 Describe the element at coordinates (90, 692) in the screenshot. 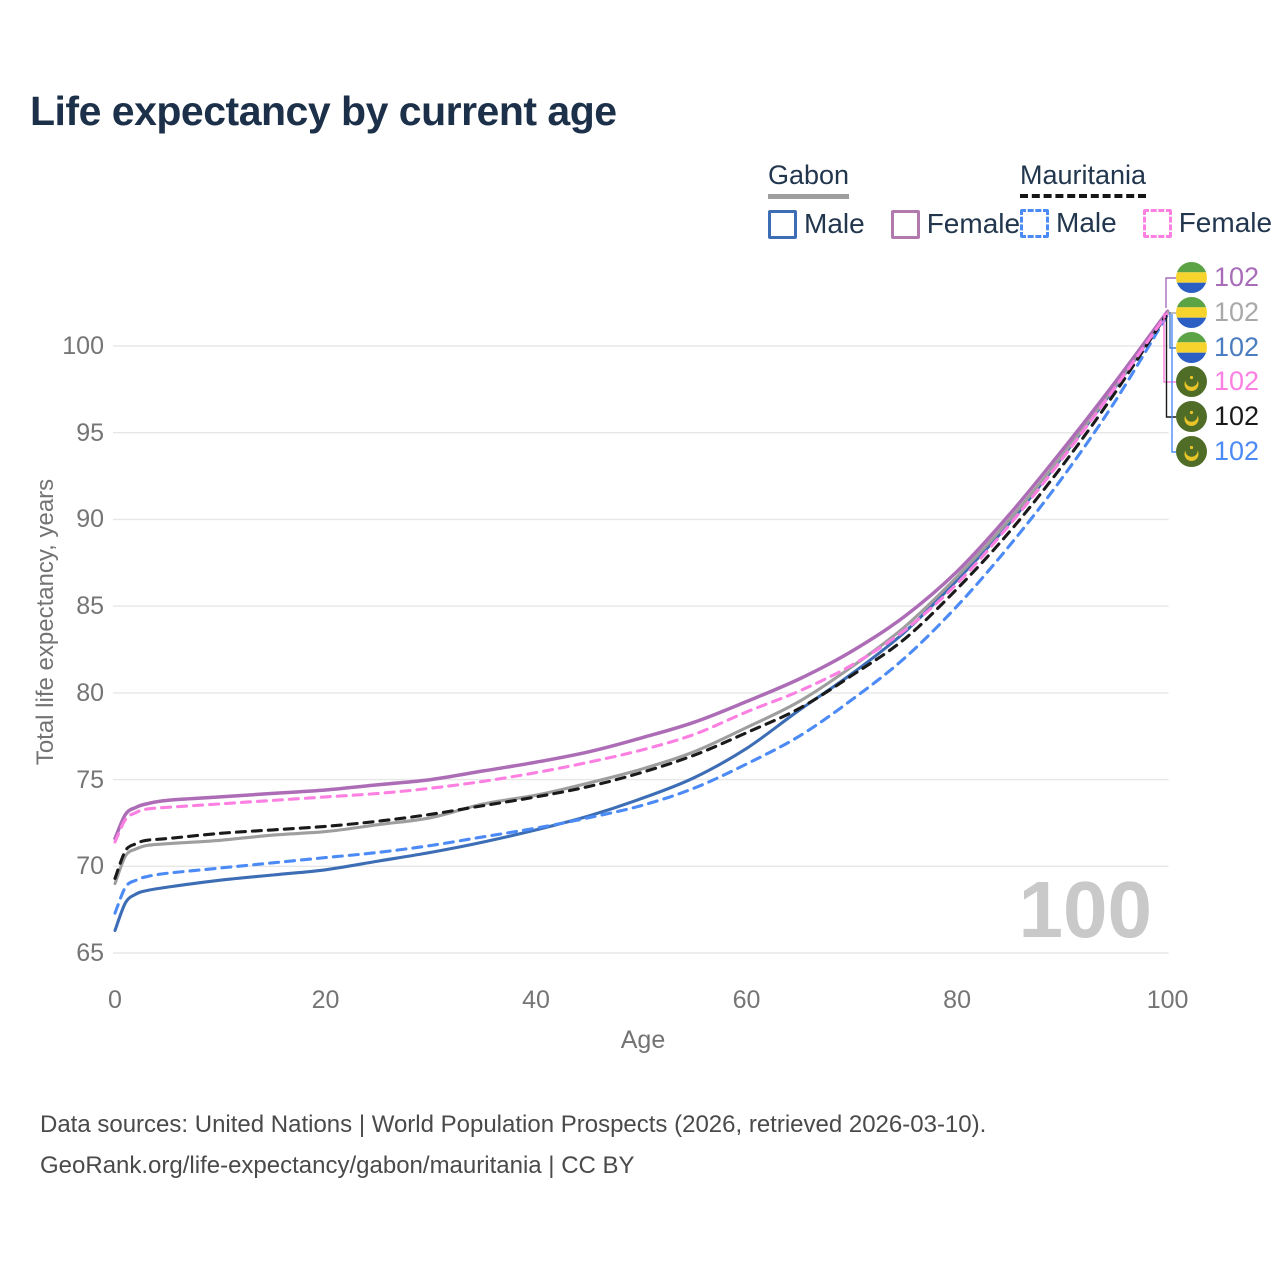

I see `y-tick-label-80: 80` at that location.